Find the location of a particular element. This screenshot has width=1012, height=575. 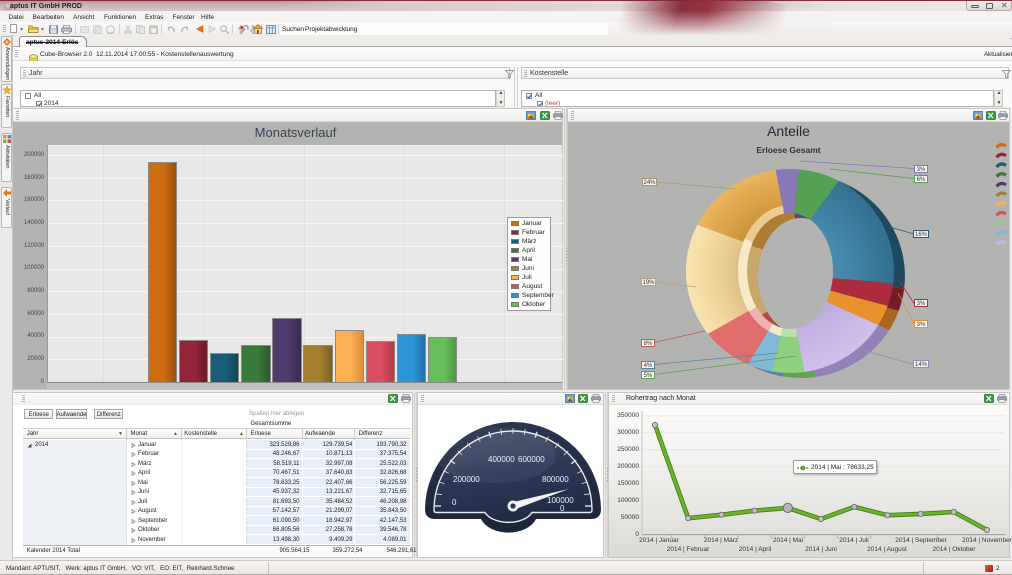

svg-text: 800000 is located at coordinates (555, 479).